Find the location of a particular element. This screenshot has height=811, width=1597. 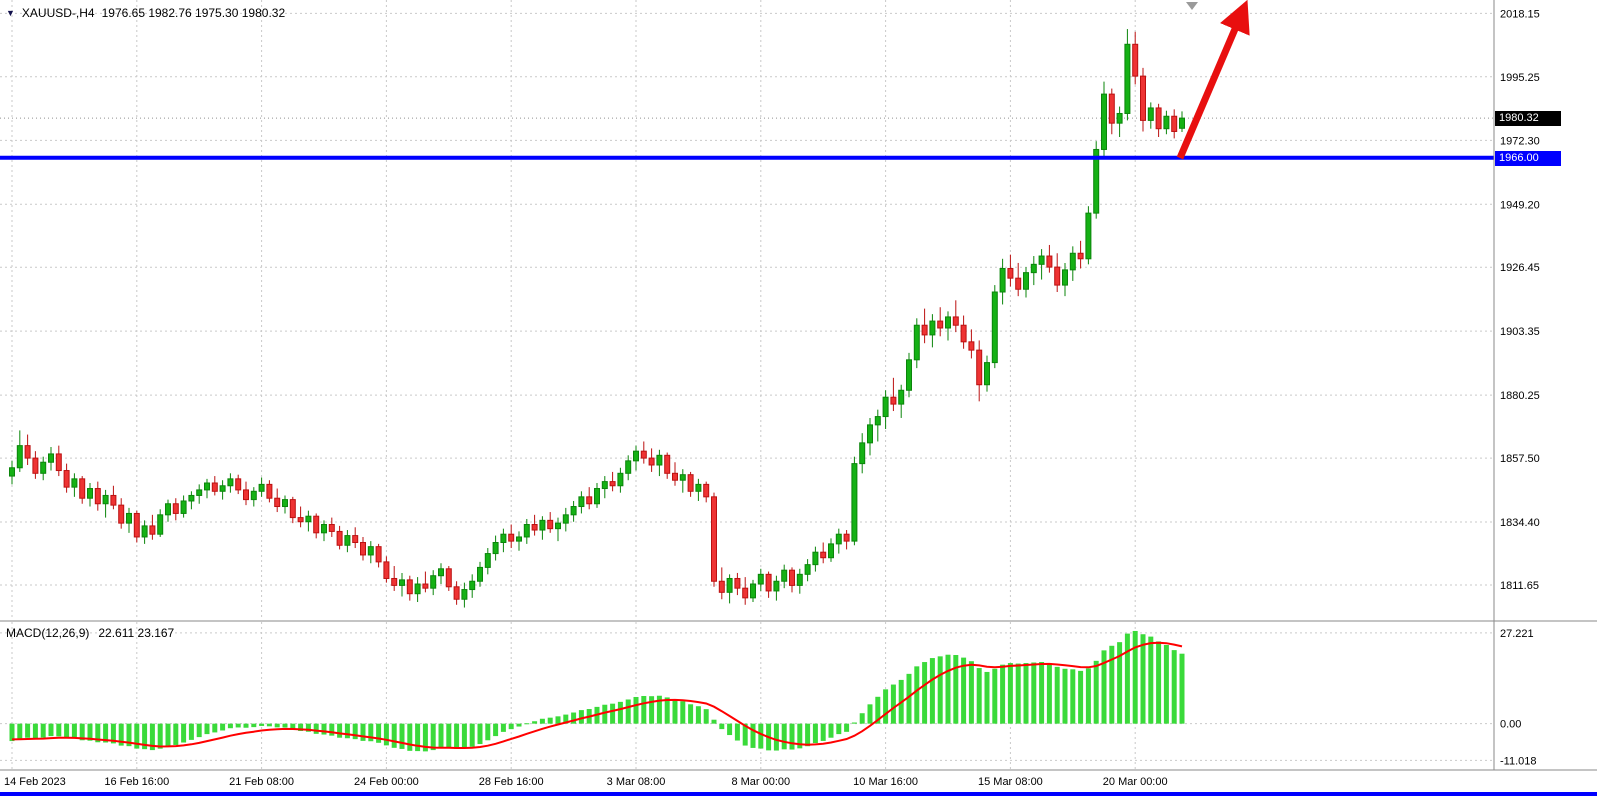

svg-text: 1949.20 is located at coordinates (1520, 205).